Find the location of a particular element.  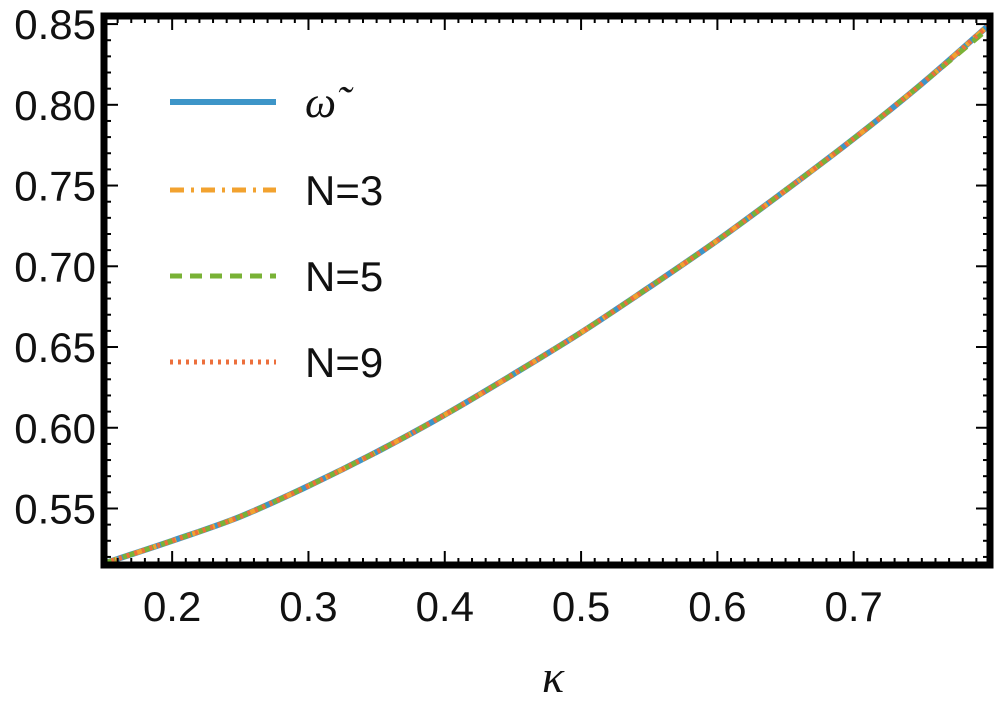

legend-label-3: N=5 is located at coordinates (344, 276).